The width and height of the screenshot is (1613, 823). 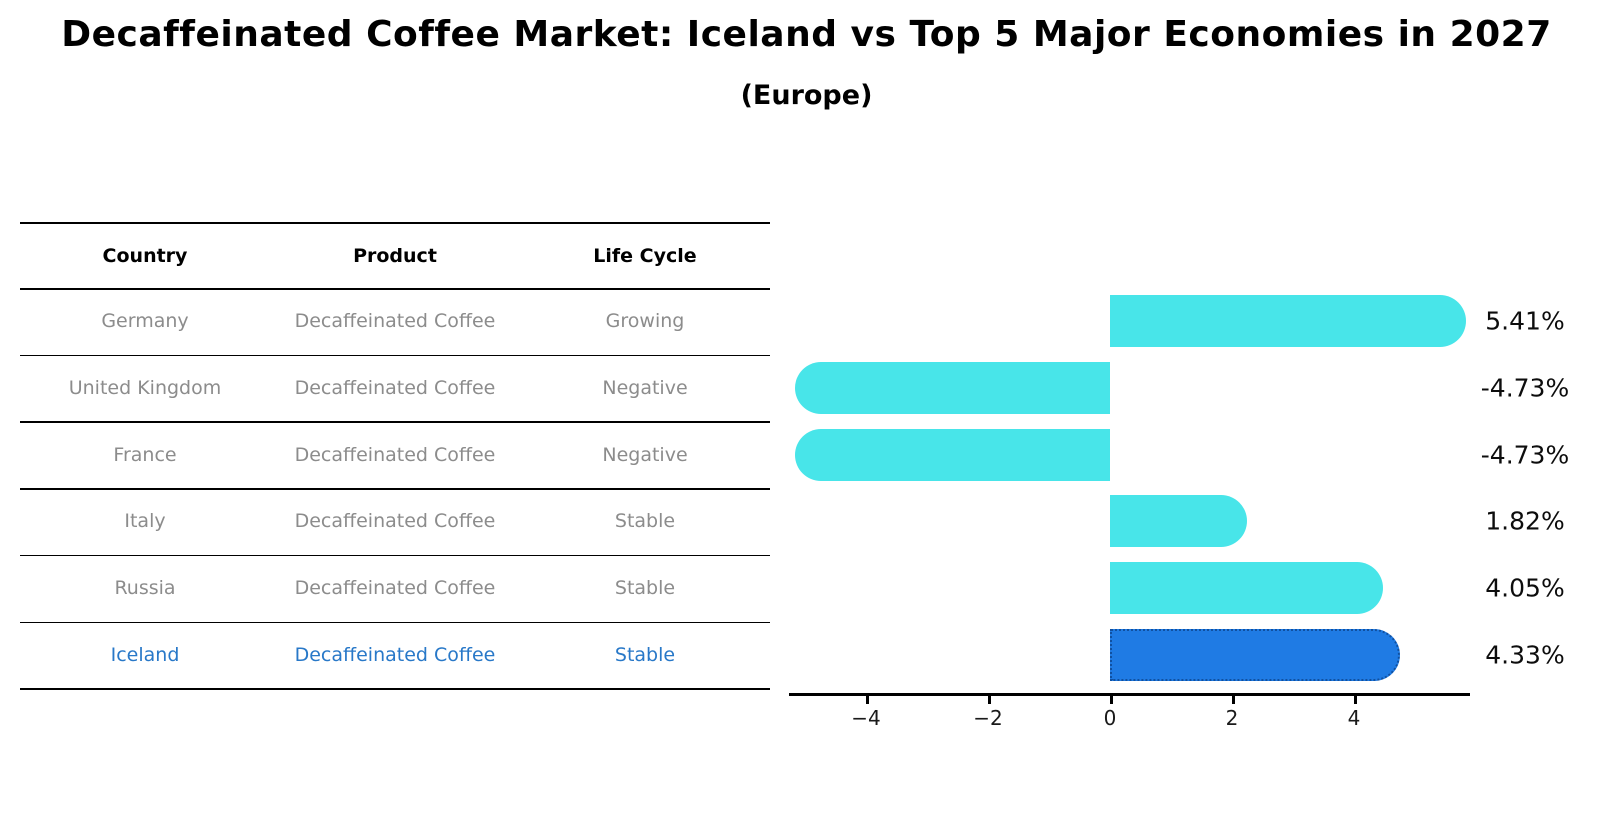 I want to click on table-cell-country: Italy, so click(x=145, y=521).